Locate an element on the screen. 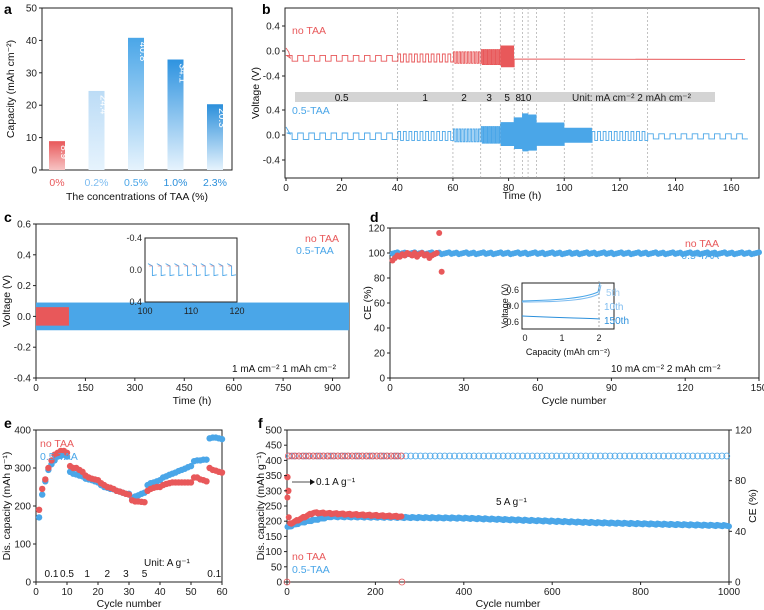  panel-c-x-tick-label: 900 is located at coordinates (332, 388).